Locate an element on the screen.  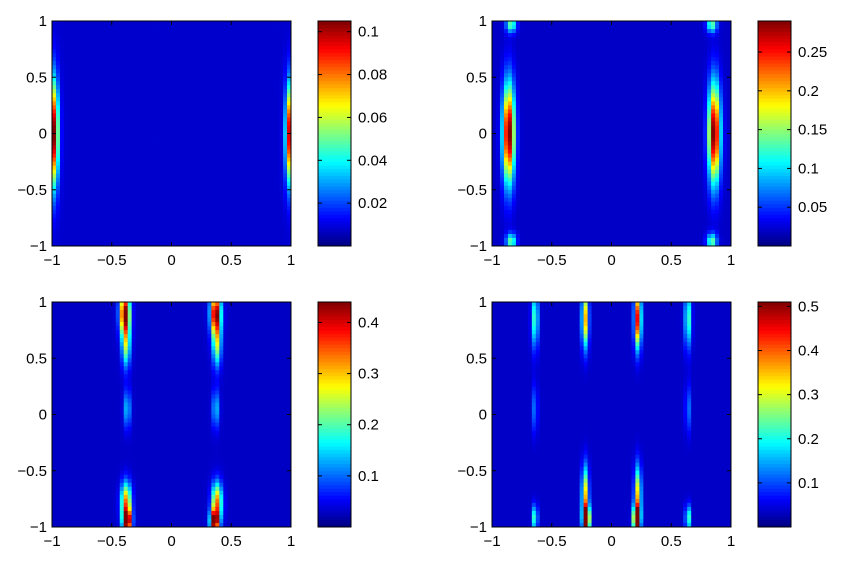
colorbar-band is located at coordinates (334, 104).